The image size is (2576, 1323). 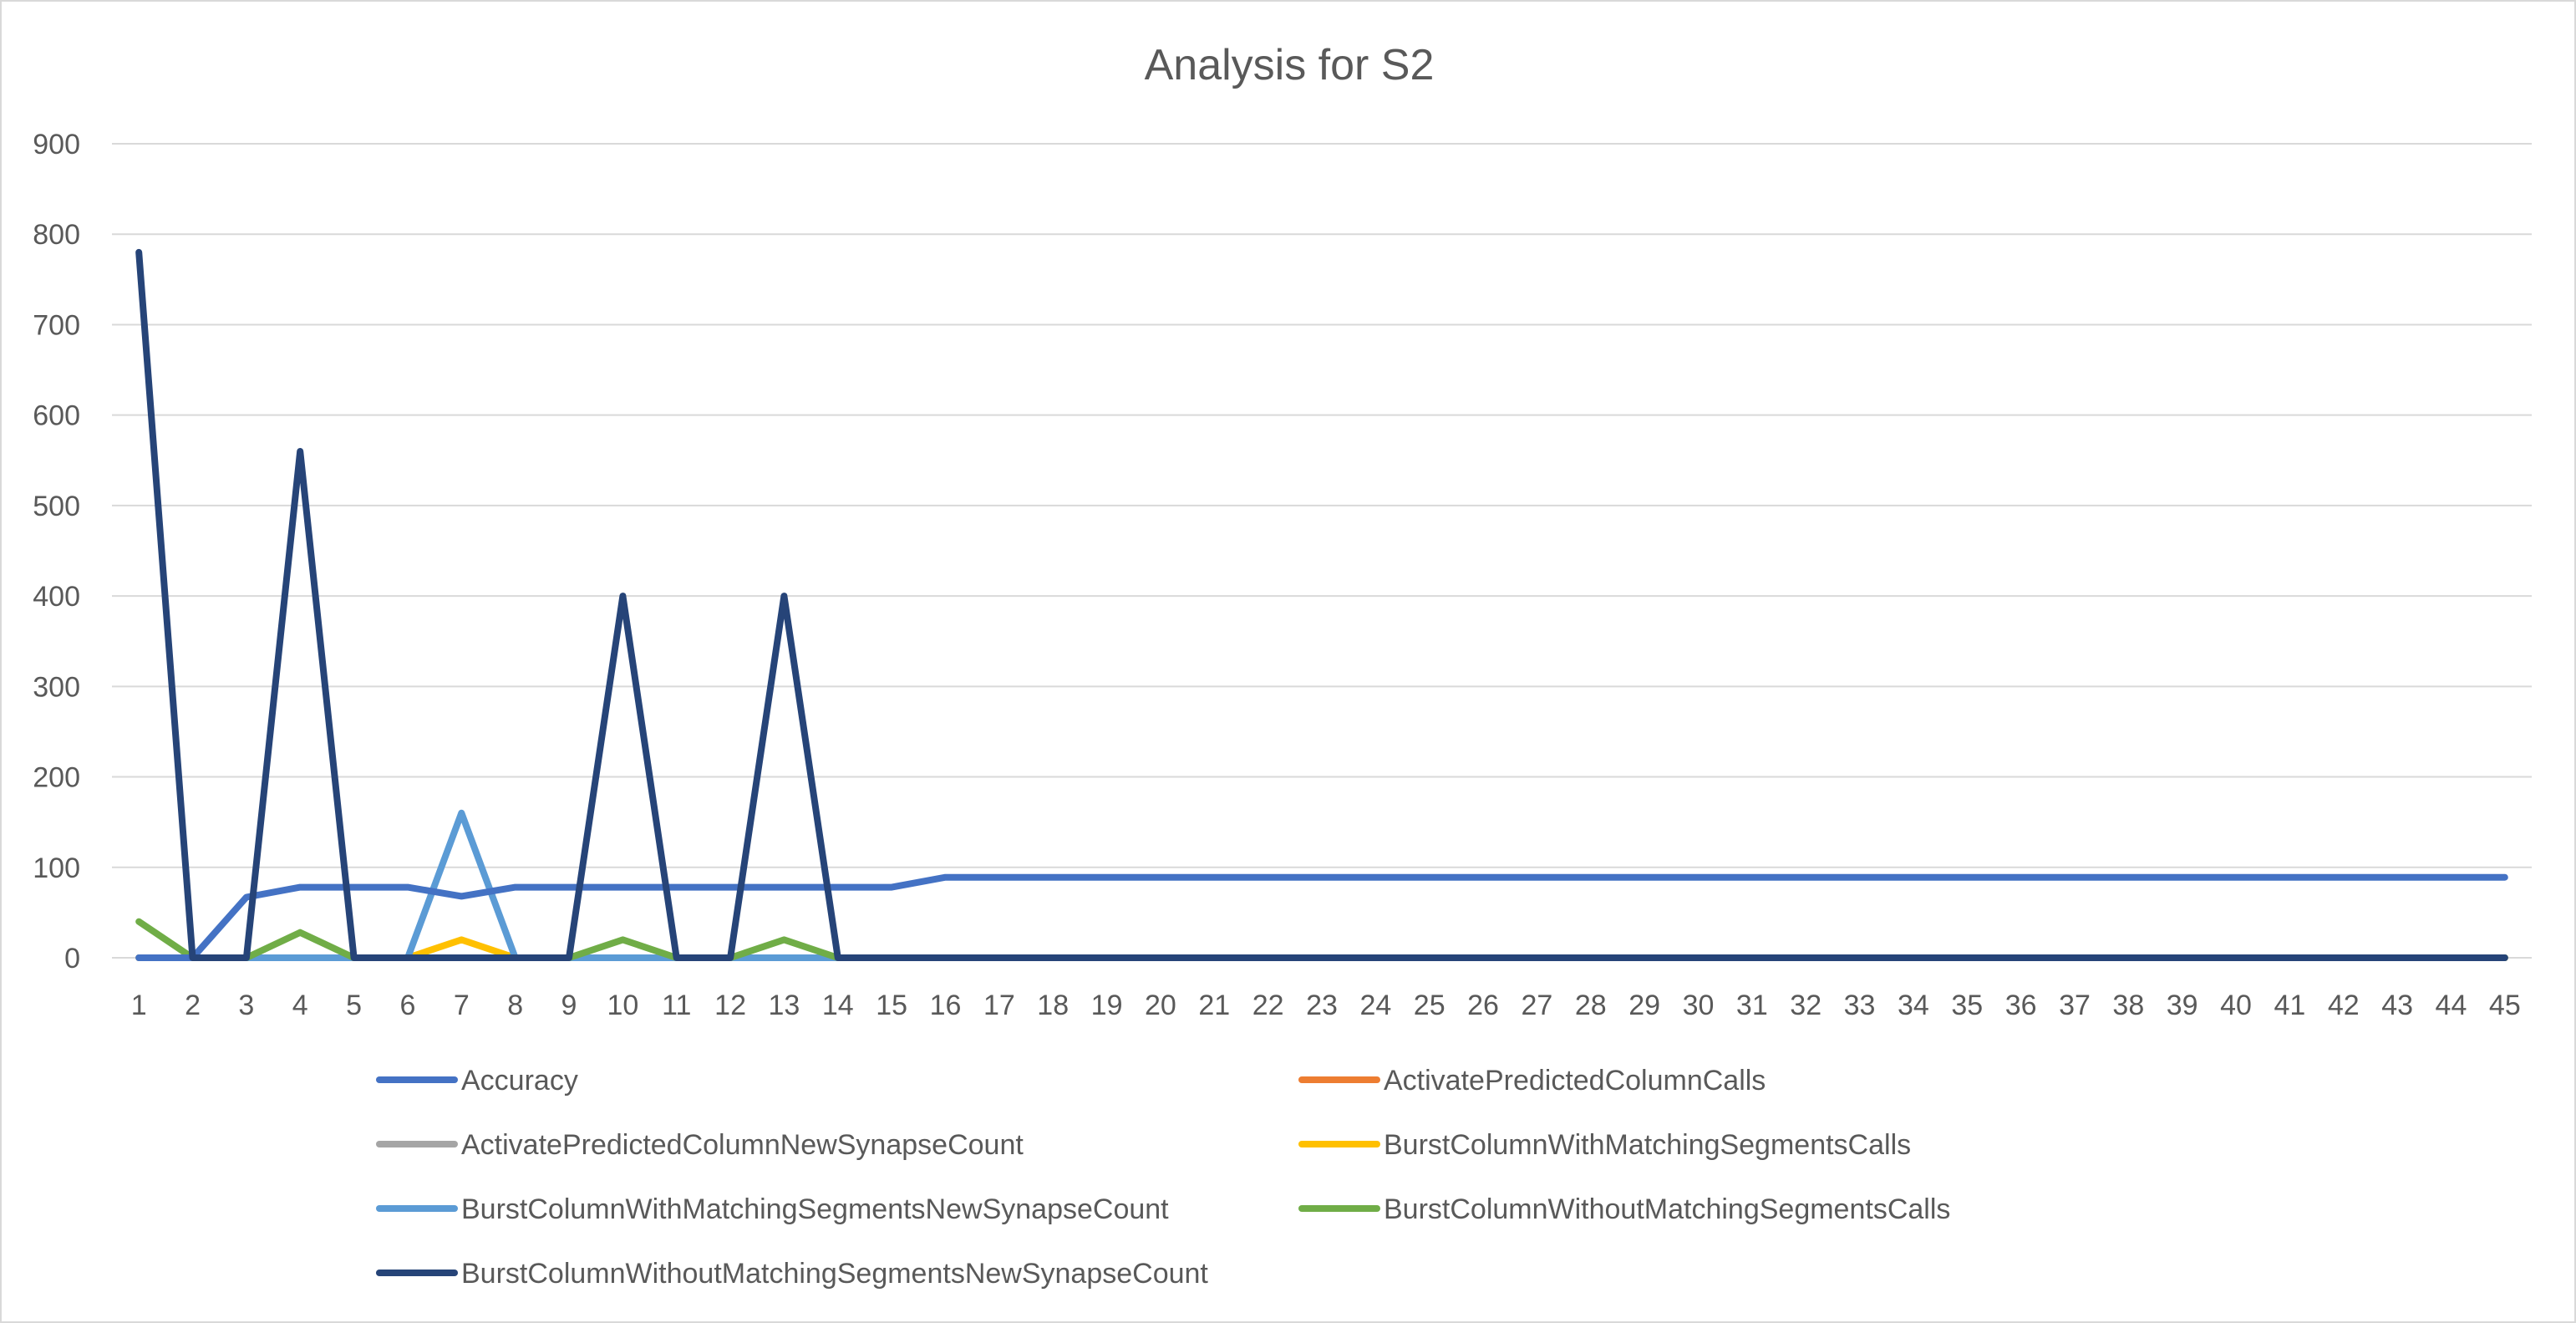 What do you see at coordinates (57, 597) in the screenshot?
I see `y-tick-label: 400` at bounding box center [57, 597].